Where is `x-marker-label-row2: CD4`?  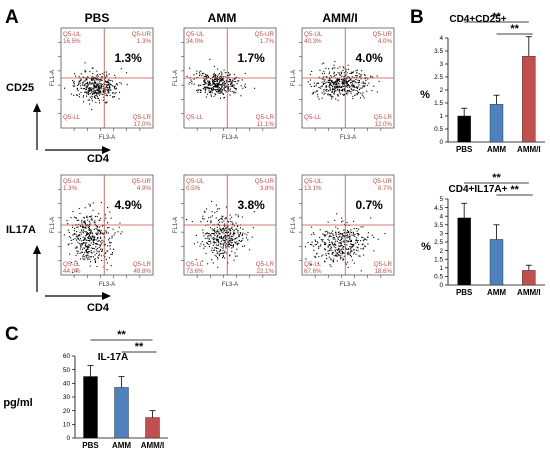
x-marker-label-row2: CD4 is located at coordinates (98, 308).